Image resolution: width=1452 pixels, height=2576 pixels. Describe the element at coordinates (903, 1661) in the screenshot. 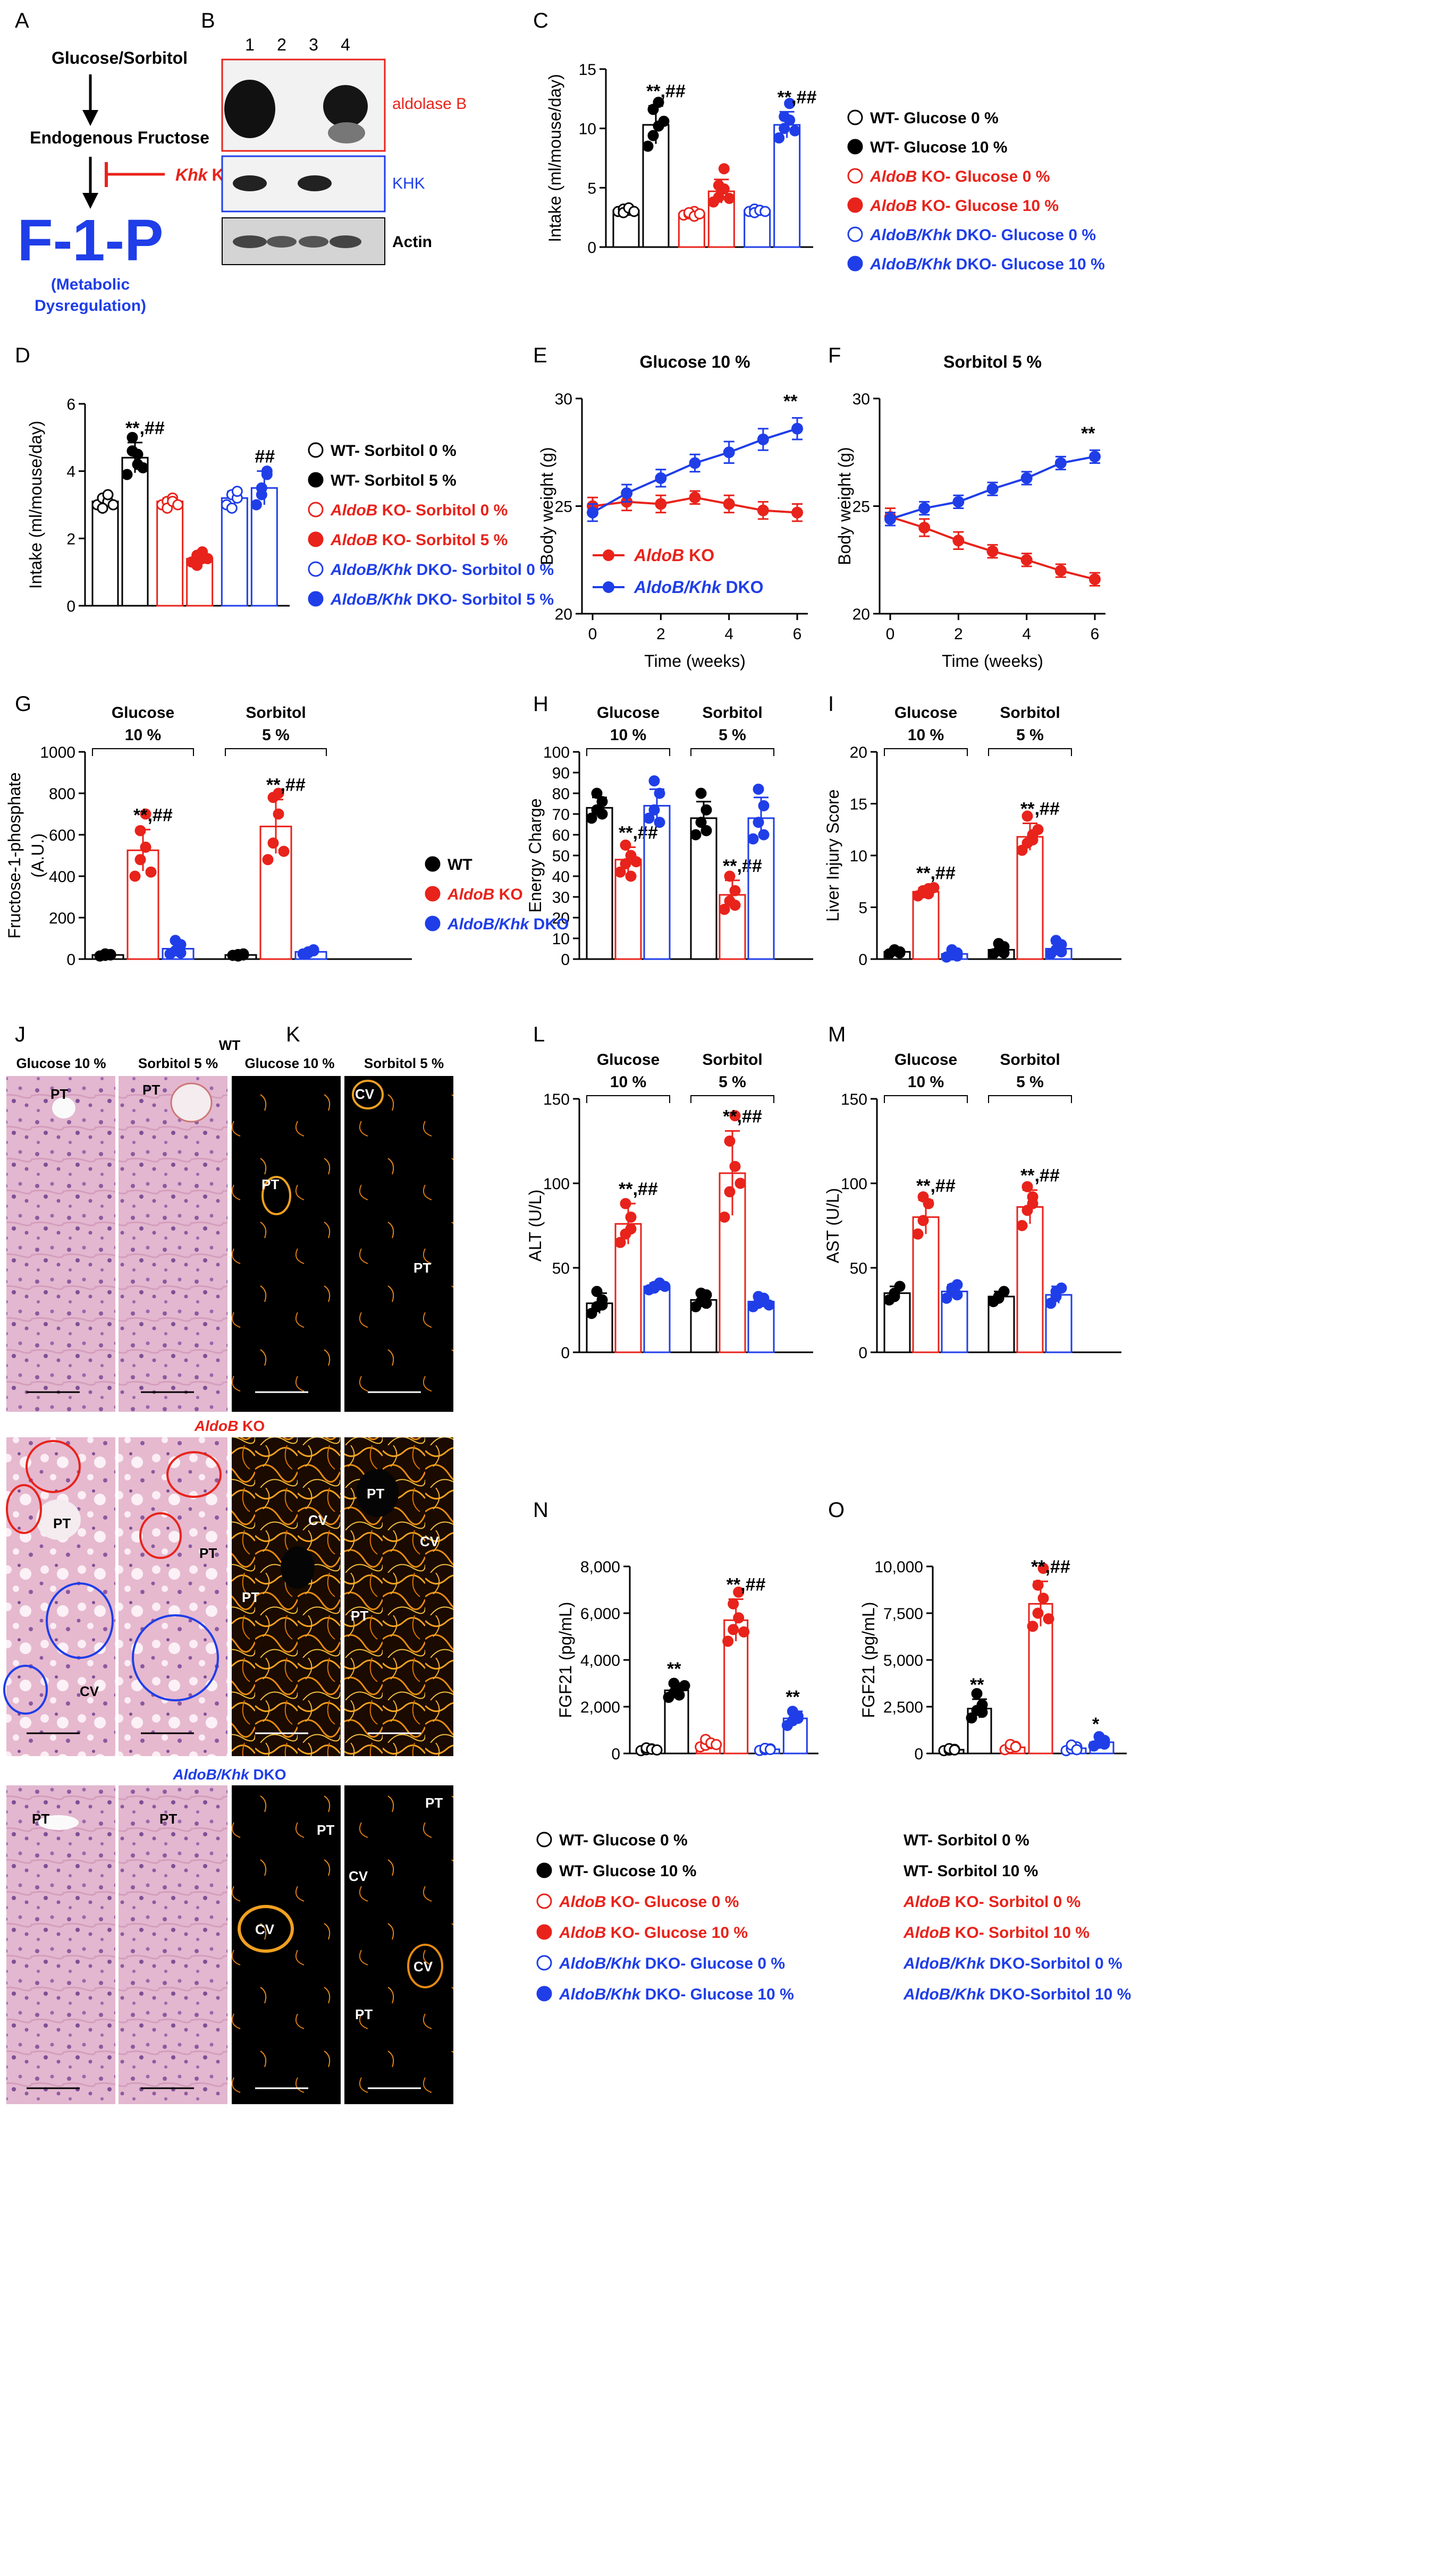

I see `y-tick-label: 5,000` at that location.